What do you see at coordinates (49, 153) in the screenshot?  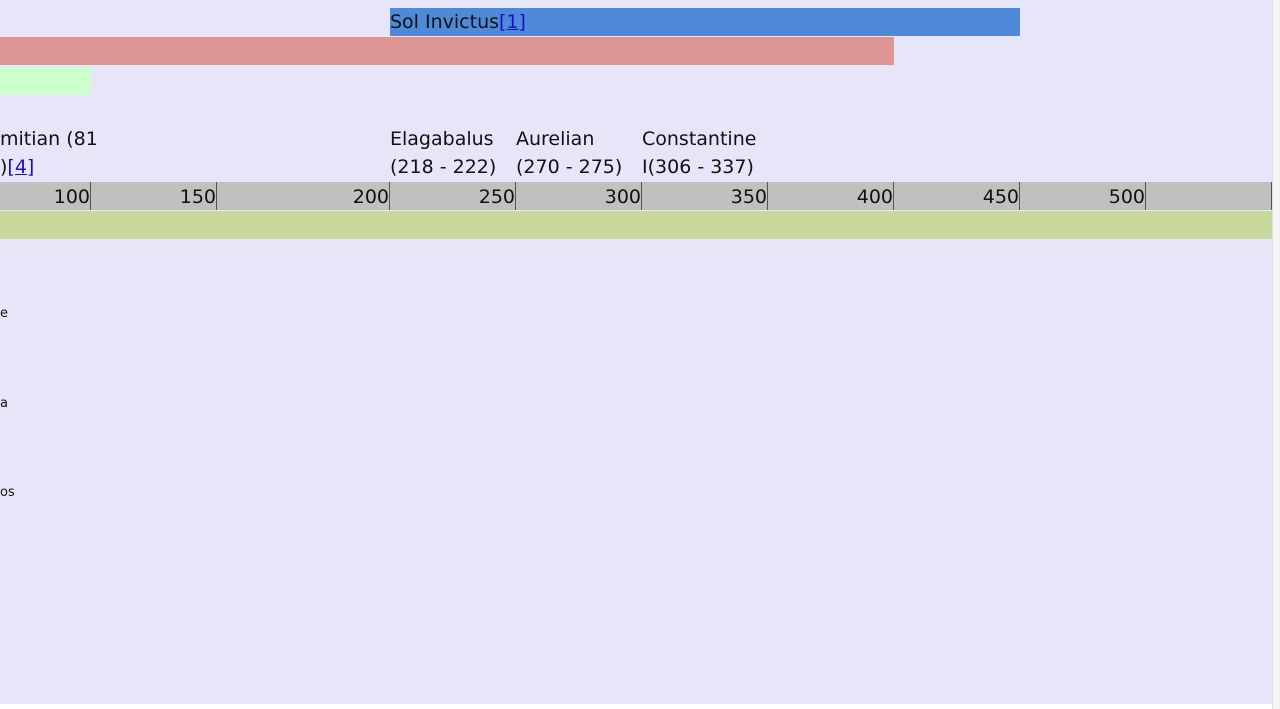 I see `emperor-label: mitian (81 )[4]` at bounding box center [49, 153].